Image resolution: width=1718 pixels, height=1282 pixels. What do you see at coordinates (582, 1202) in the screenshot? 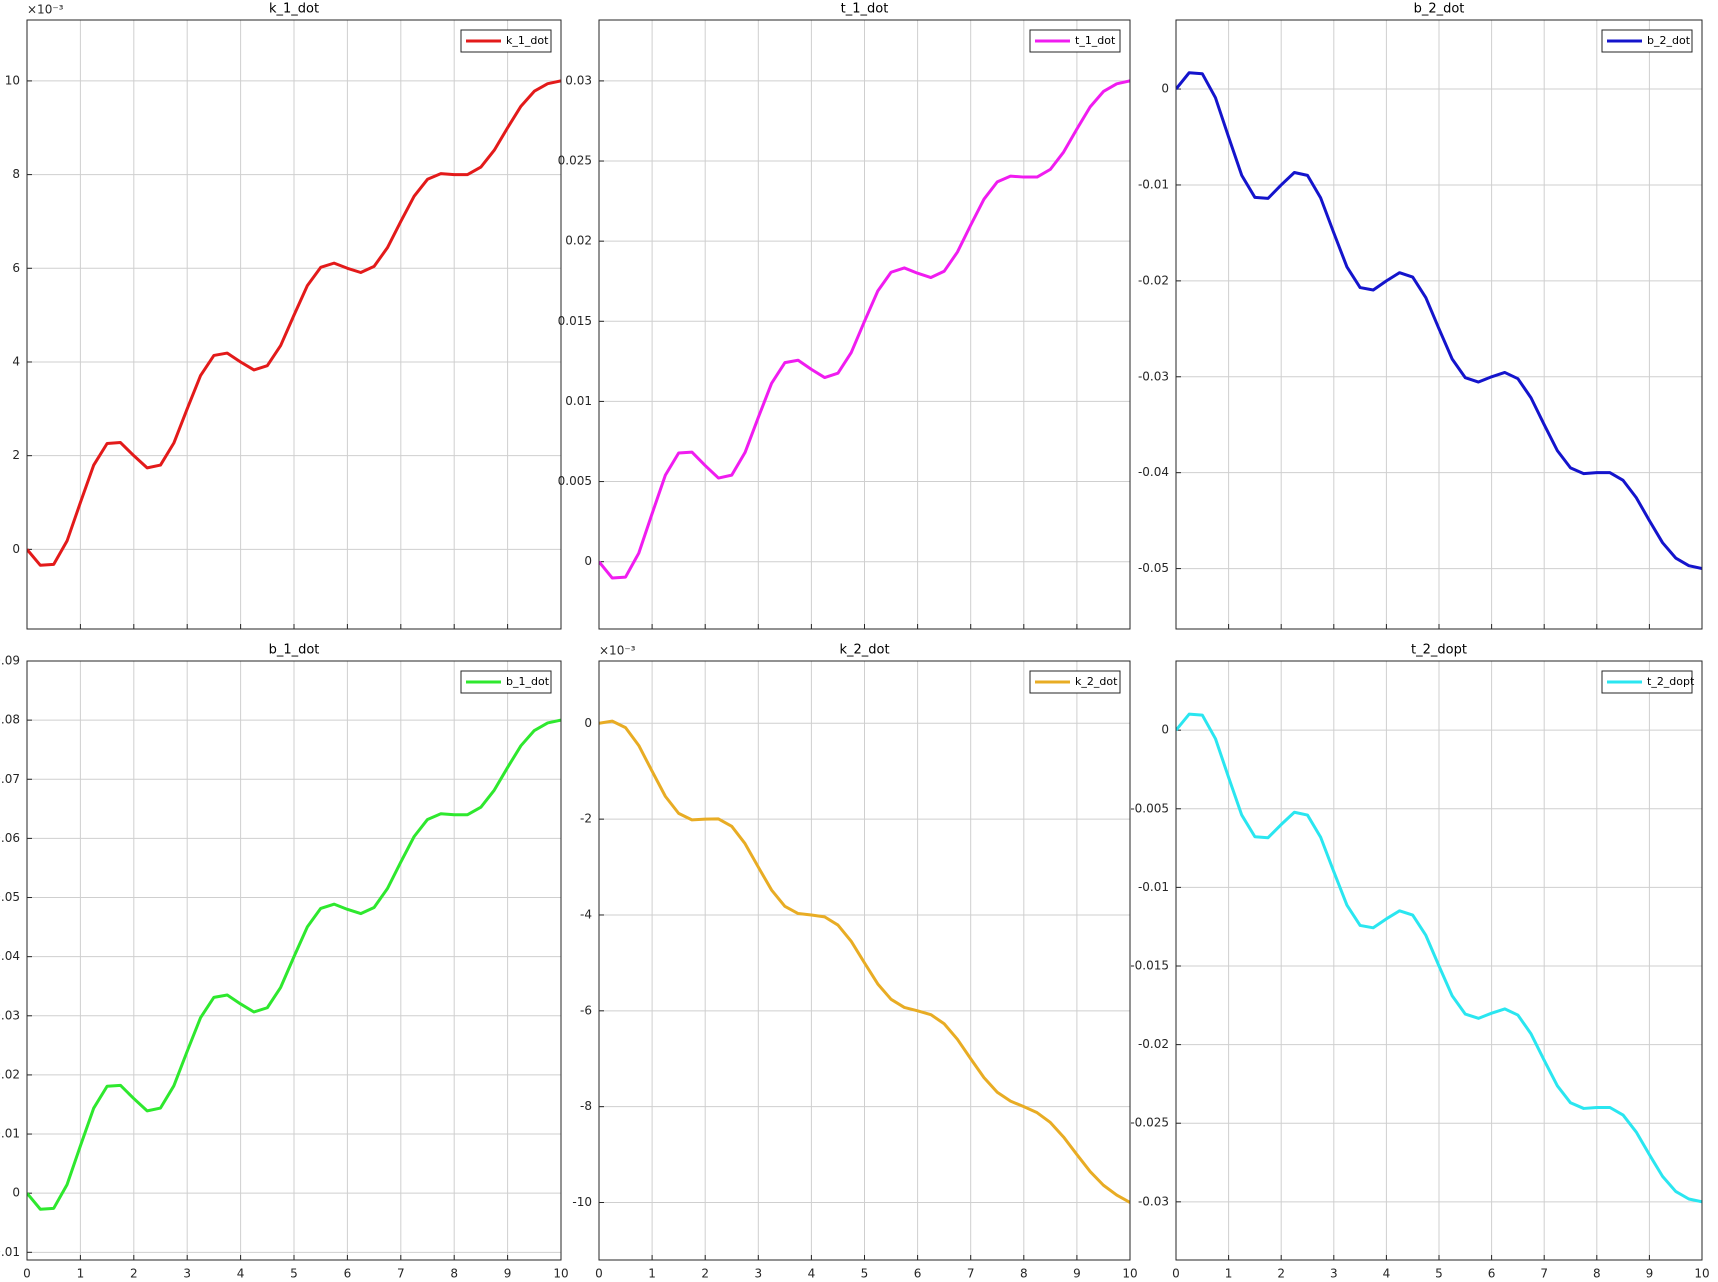
I see `y-tick-label: -10` at bounding box center [582, 1202].